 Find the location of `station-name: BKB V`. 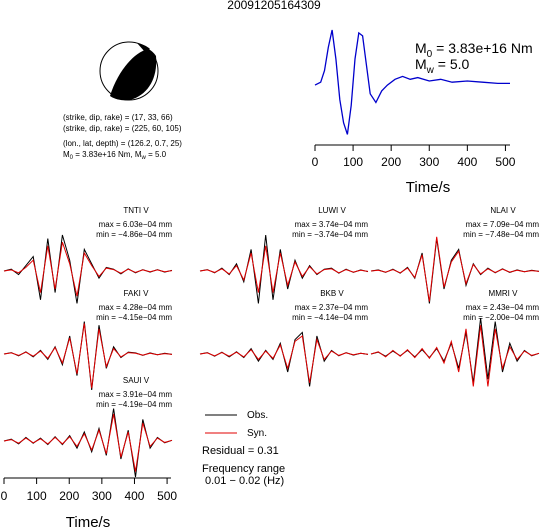

station-name: BKB V is located at coordinates (332, 293).